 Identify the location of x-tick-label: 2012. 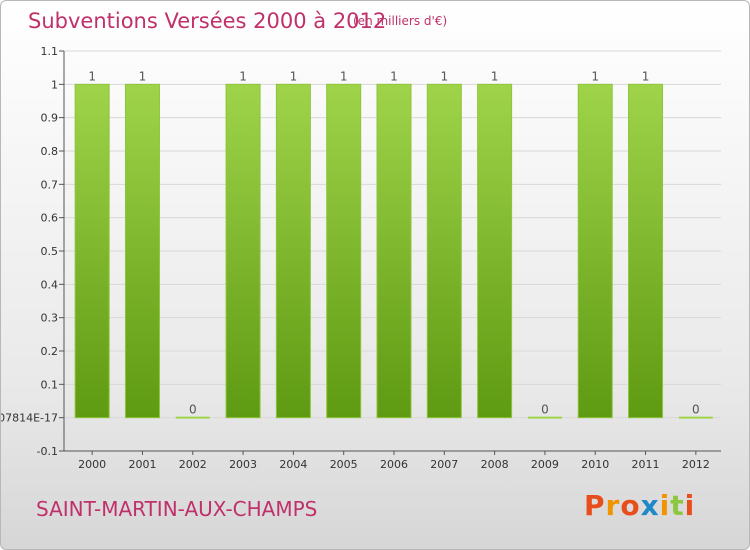
(696, 464).